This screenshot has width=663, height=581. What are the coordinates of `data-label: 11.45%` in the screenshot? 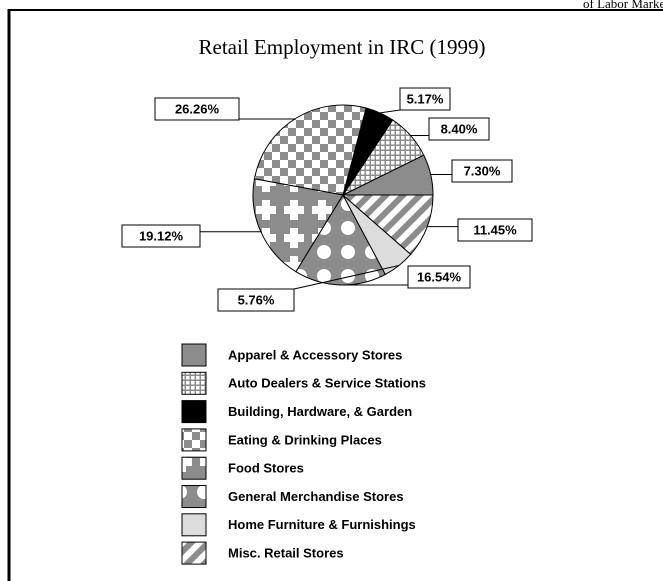 It's located at (495, 229).